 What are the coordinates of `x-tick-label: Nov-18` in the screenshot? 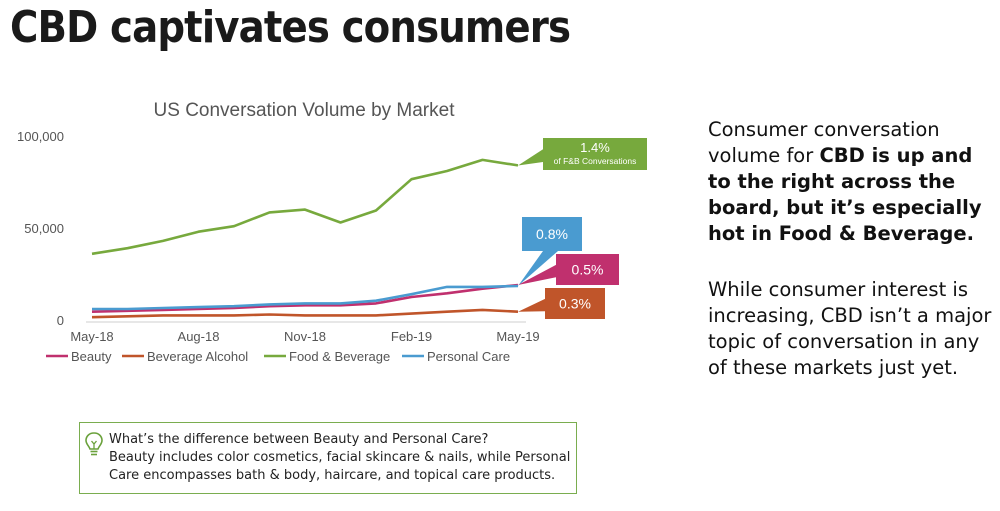 It's located at (305, 336).